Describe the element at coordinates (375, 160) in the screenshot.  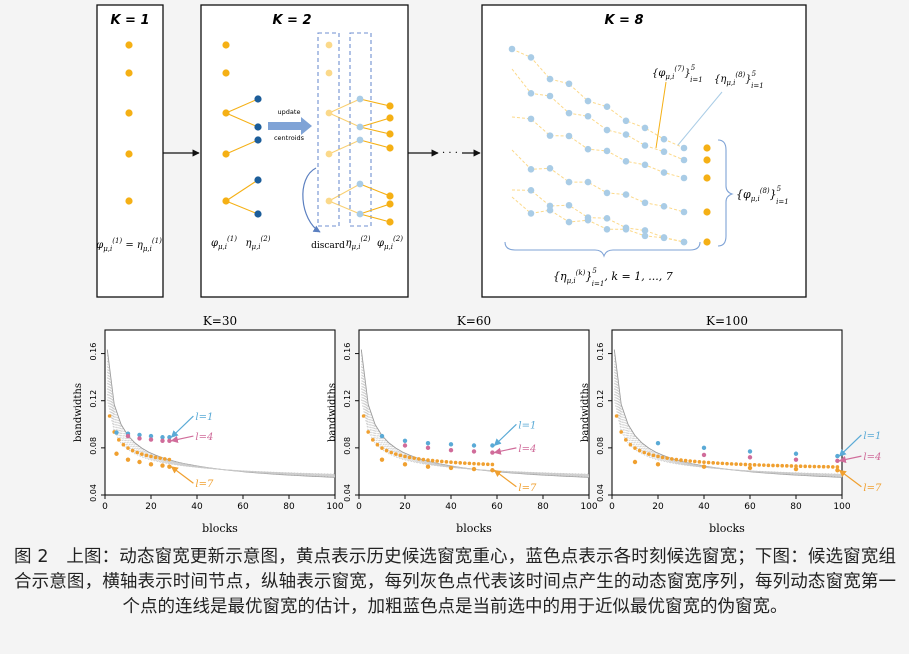
I see `k2-new-links` at that location.